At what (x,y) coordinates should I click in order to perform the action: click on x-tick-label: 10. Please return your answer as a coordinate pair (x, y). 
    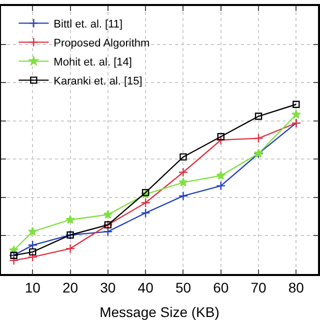
    Looking at the image, I should click on (32, 288).